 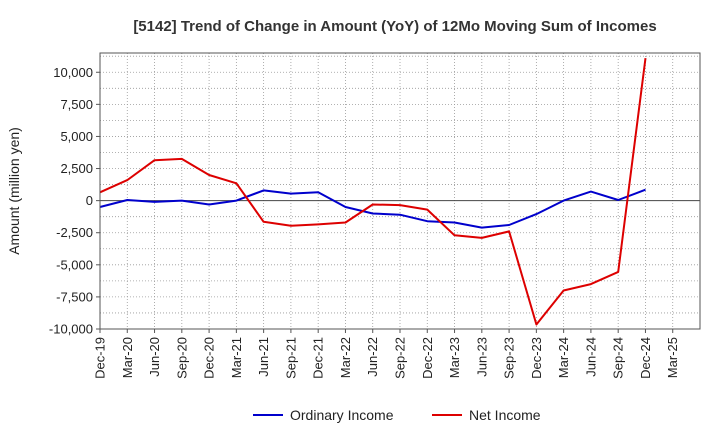 What do you see at coordinates (14, 191) in the screenshot?
I see `y-axis-label: Amount (million yen)` at bounding box center [14, 191].